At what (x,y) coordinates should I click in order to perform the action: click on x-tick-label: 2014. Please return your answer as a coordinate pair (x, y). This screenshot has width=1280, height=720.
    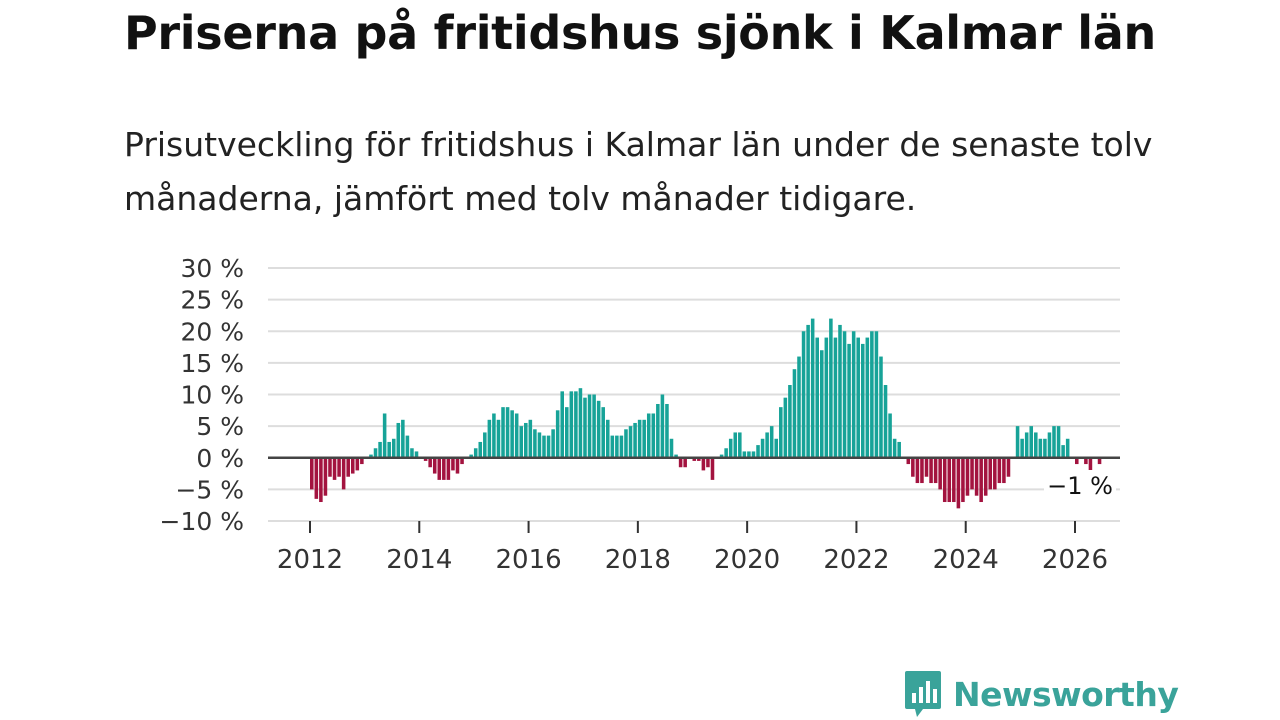
    Looking at the image, I should click on (419, 560).